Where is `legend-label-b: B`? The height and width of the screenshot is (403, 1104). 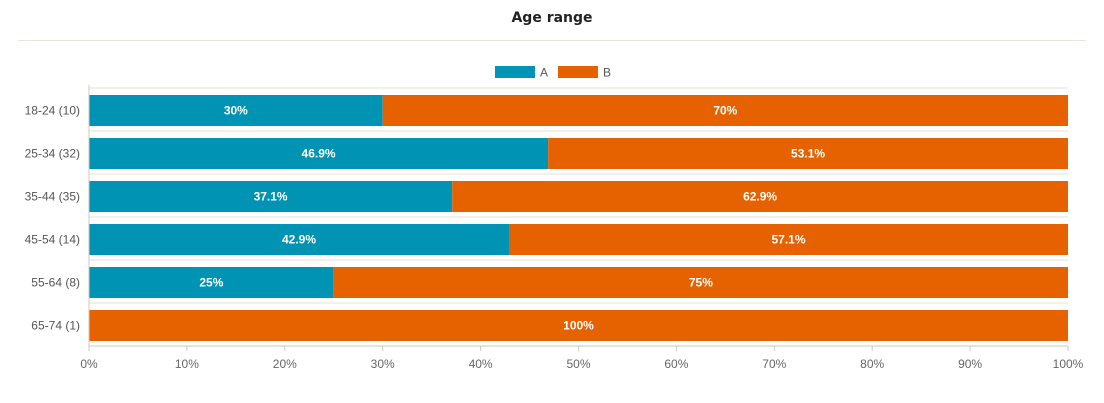 legend-label-b: B is located at coordinates (607, 73).